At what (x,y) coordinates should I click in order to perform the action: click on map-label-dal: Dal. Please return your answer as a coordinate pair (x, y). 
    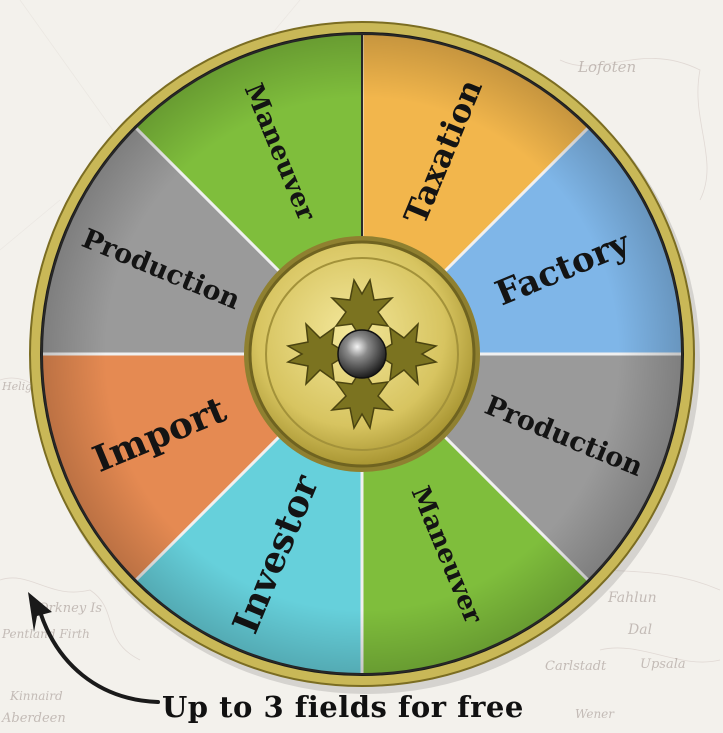
    Looking at the image, I should click on (639, 630).